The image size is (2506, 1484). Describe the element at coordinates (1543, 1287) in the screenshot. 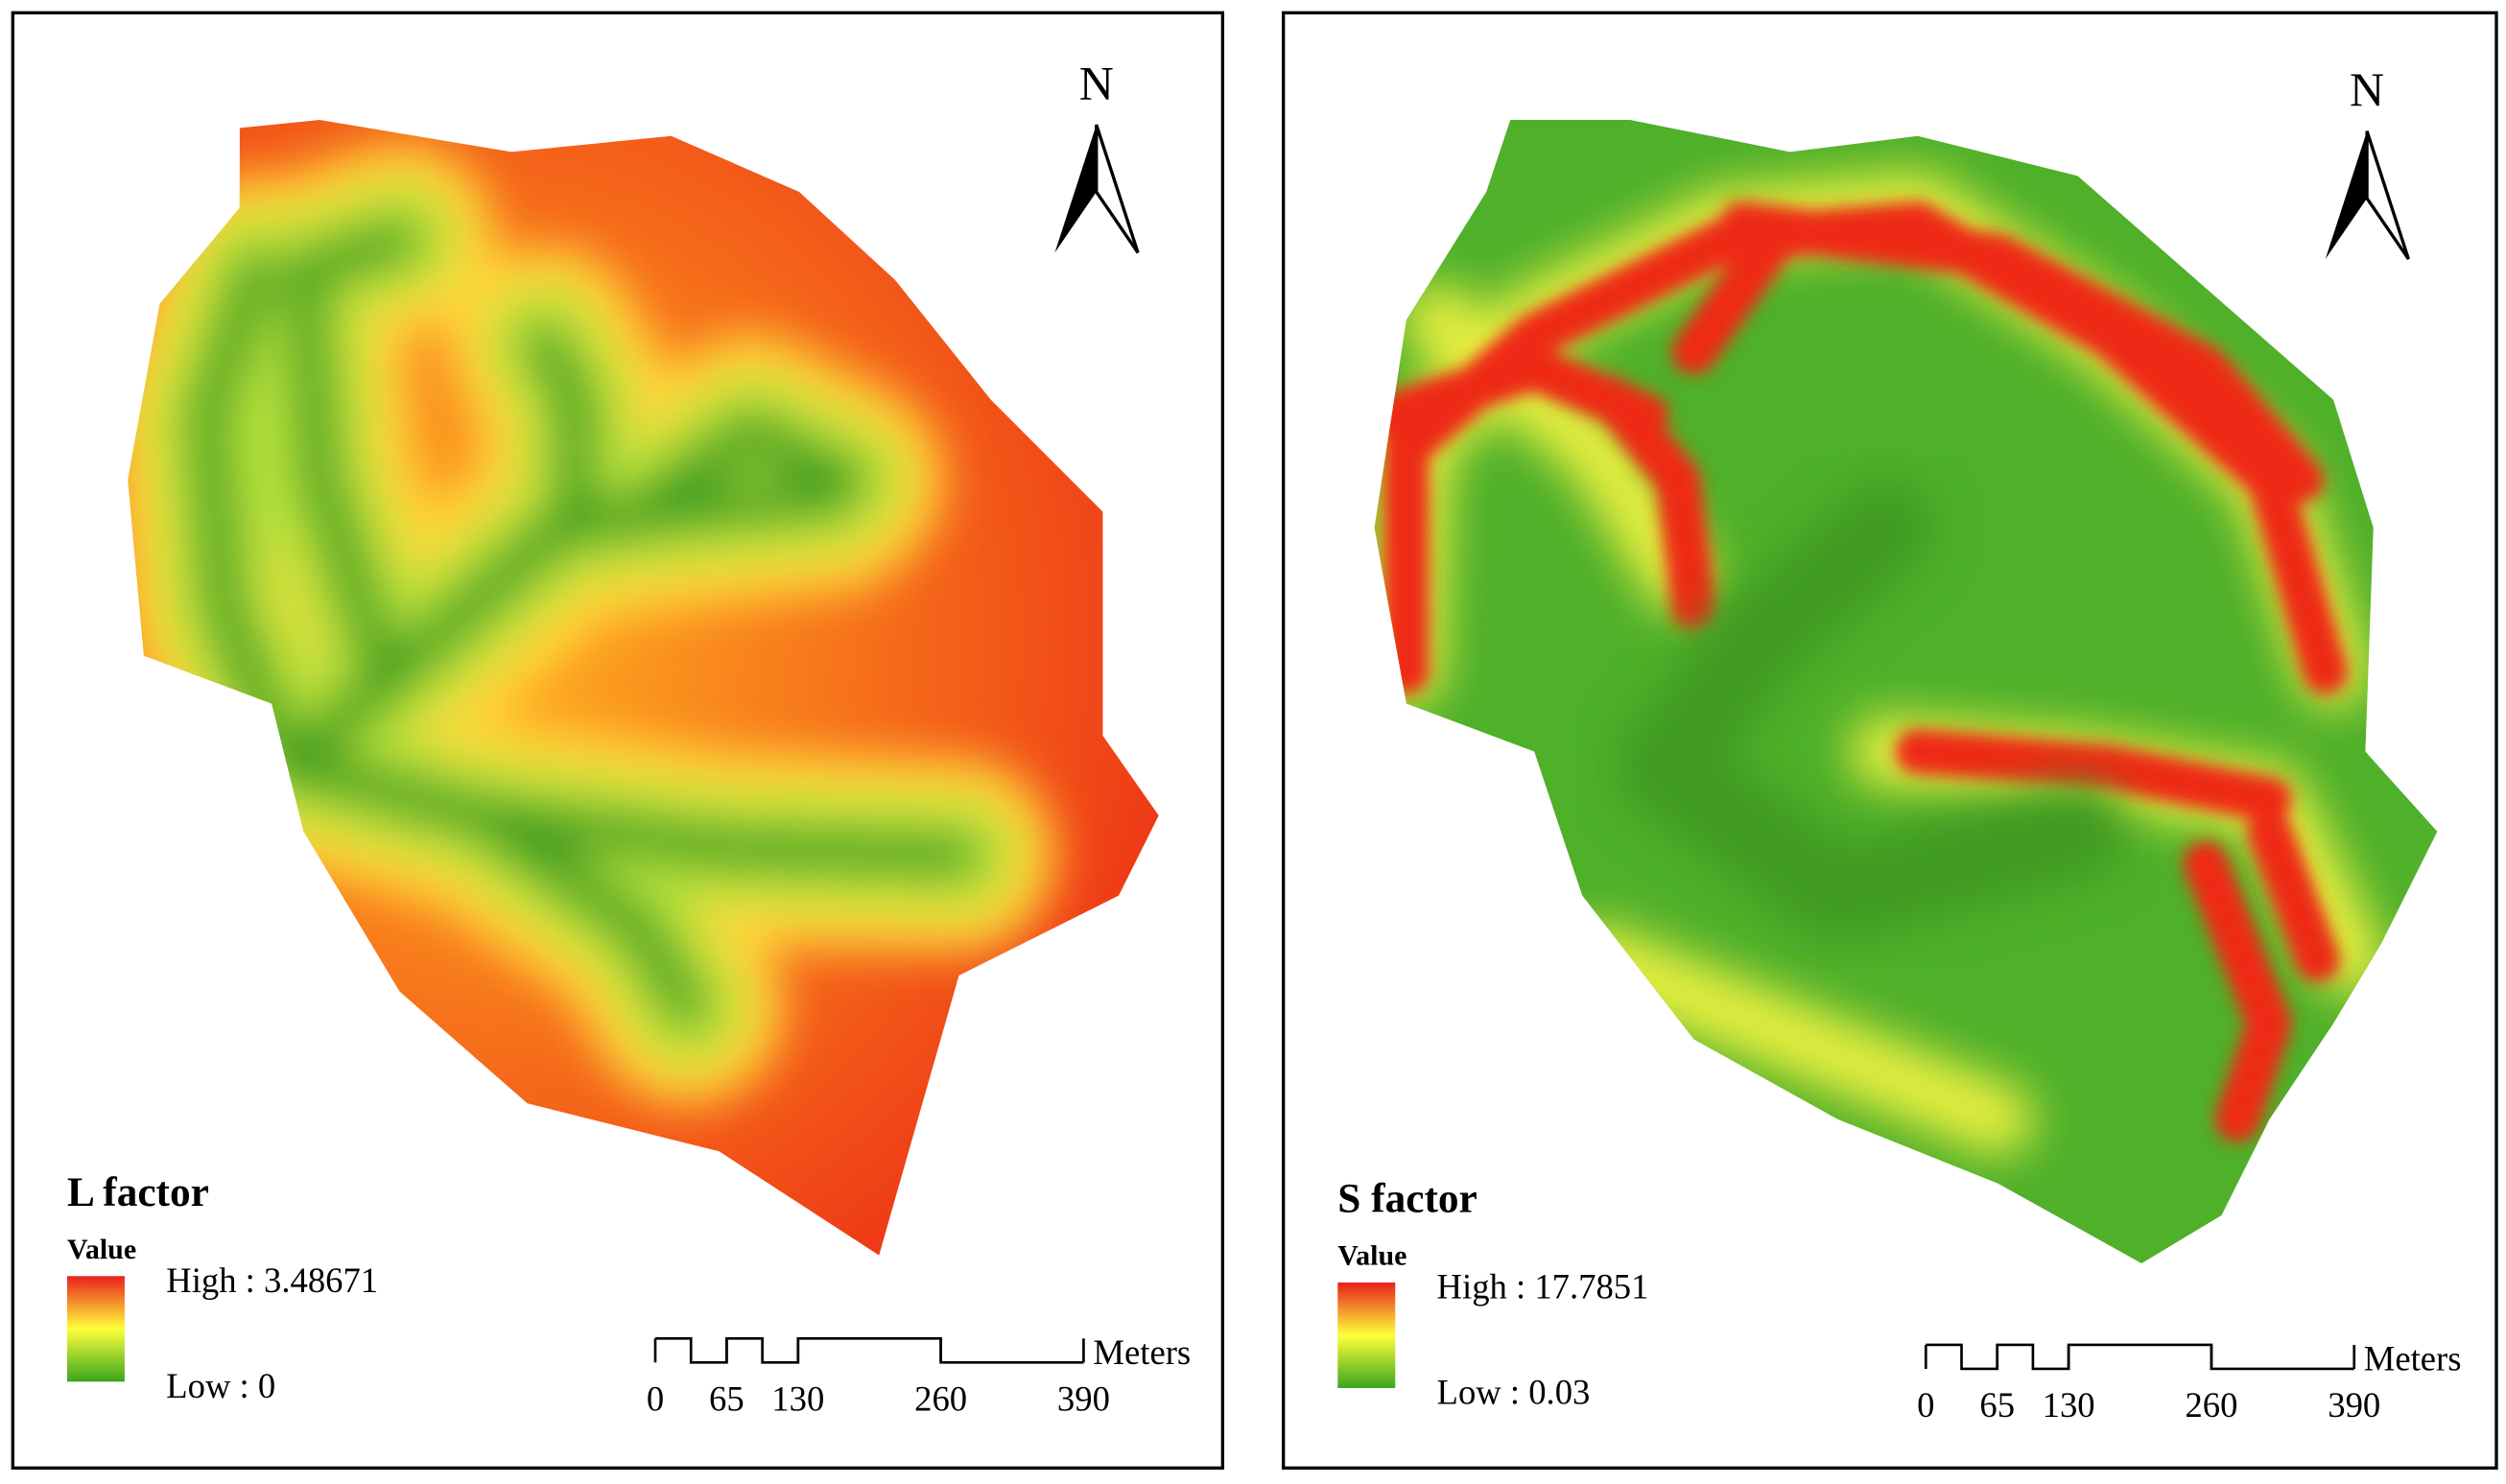

I see `legend-high: High : 17.7851` at that location.